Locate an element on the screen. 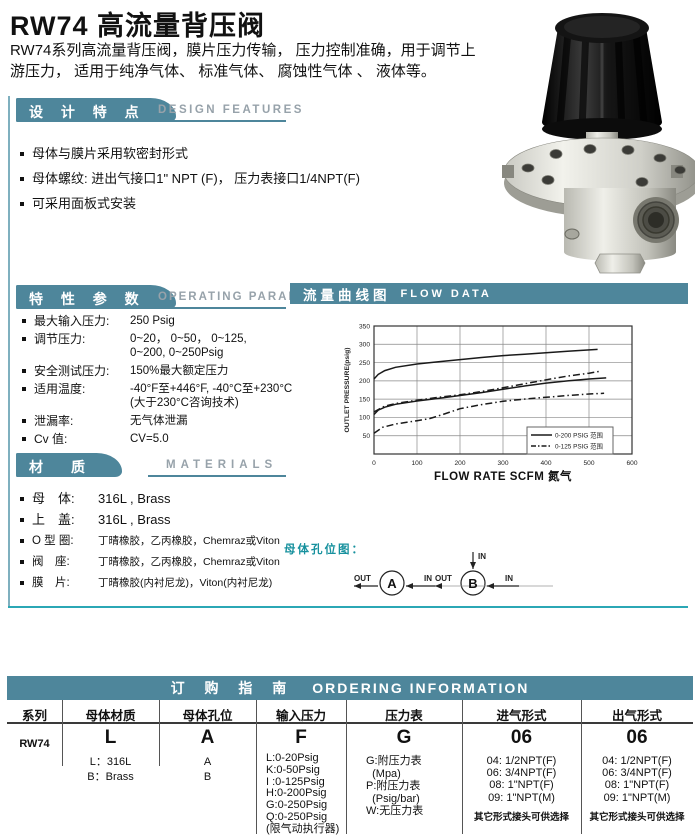  order-detail: G:附压力表 is located at coordinates (394, 761).